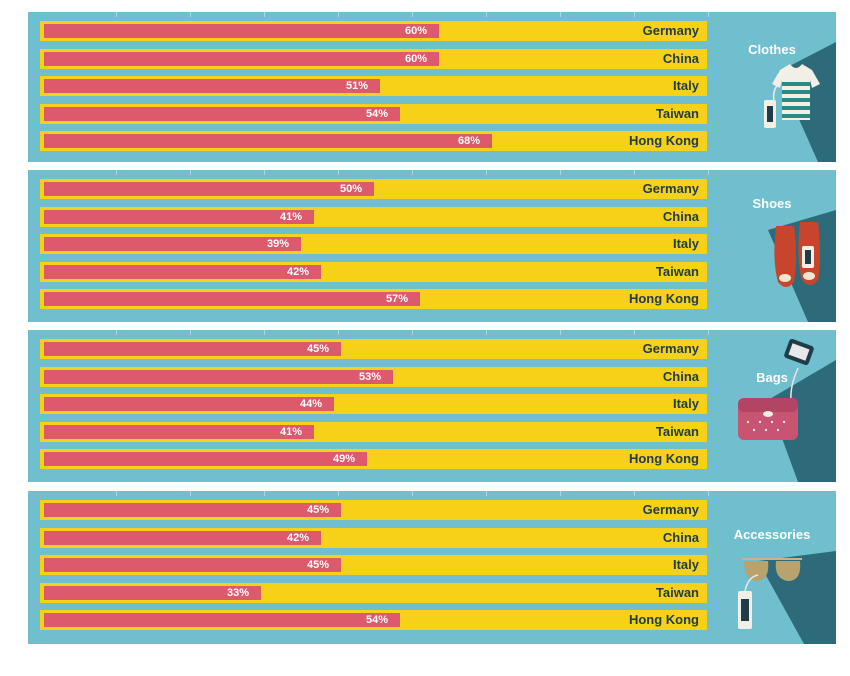 This screenshot has width=850, height=676. Describe the element at coordinates (172, 244) in the screenshot. I see `bar: 39%` at that location.